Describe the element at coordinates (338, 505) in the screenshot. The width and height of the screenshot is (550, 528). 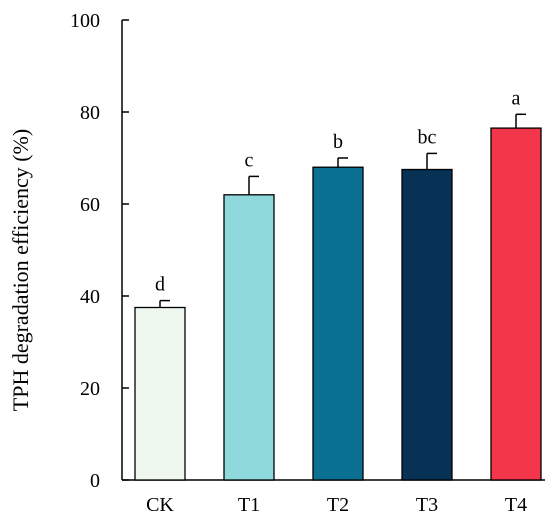
I see `x-tick-label-t2: T2` at that location.